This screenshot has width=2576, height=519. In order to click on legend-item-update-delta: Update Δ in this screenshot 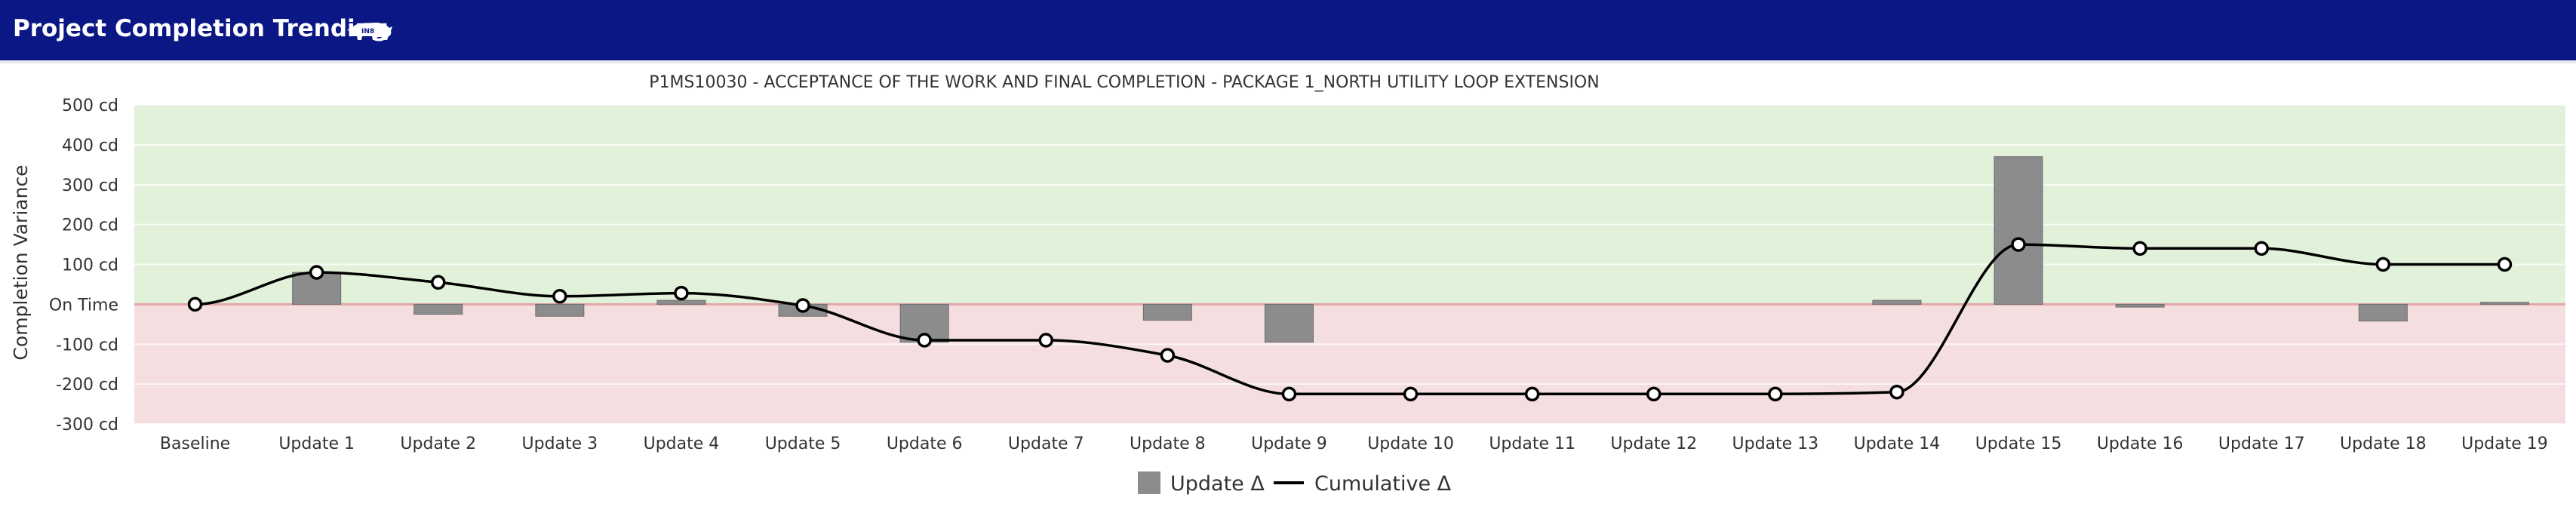, I will do `click(1201, 484)`.